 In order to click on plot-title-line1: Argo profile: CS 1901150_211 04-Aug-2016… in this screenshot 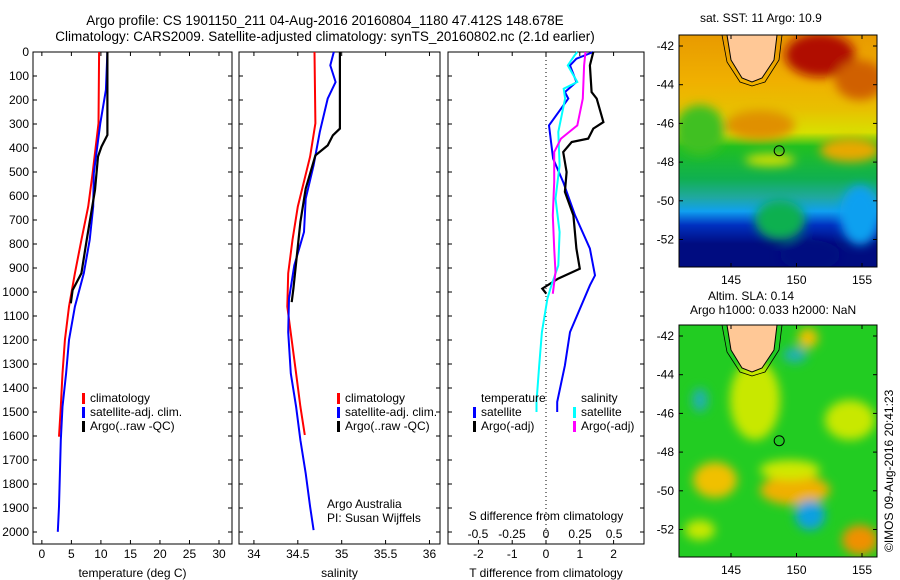, I will do `click(325, 20)`.